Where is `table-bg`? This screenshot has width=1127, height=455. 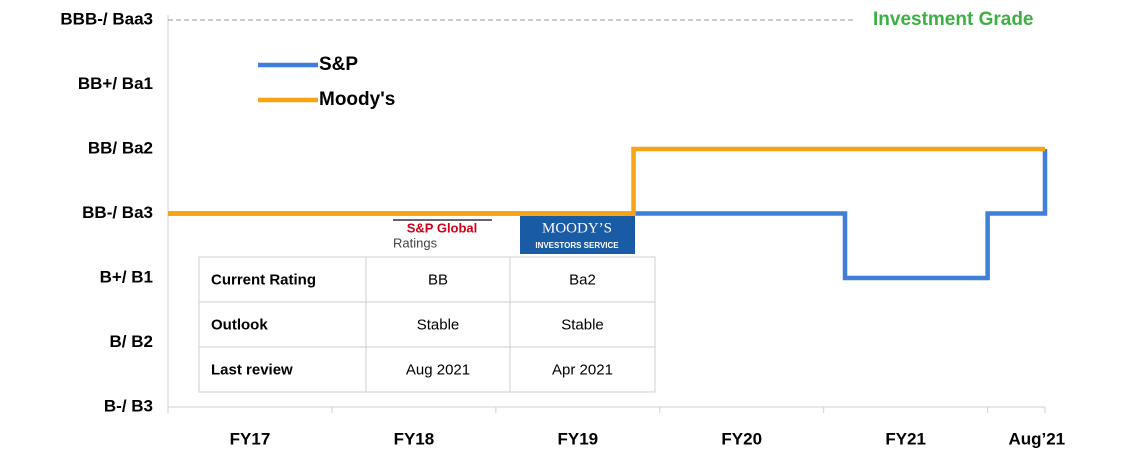 table-bg is located at coordinates (427, 324).